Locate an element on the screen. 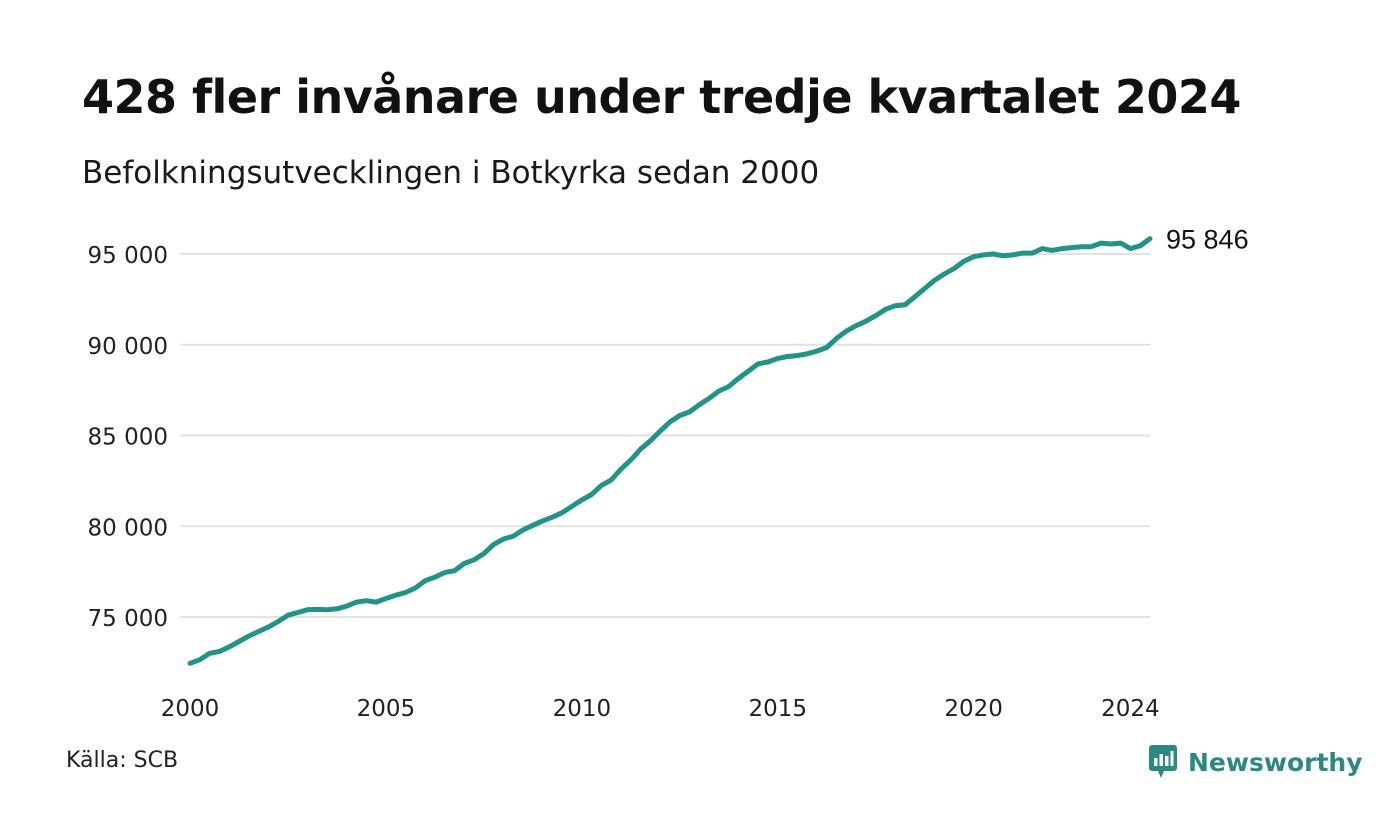 This screenshot has height=840, width=1400. x-tick-label: 2010 is located at coordinates (582, 709).